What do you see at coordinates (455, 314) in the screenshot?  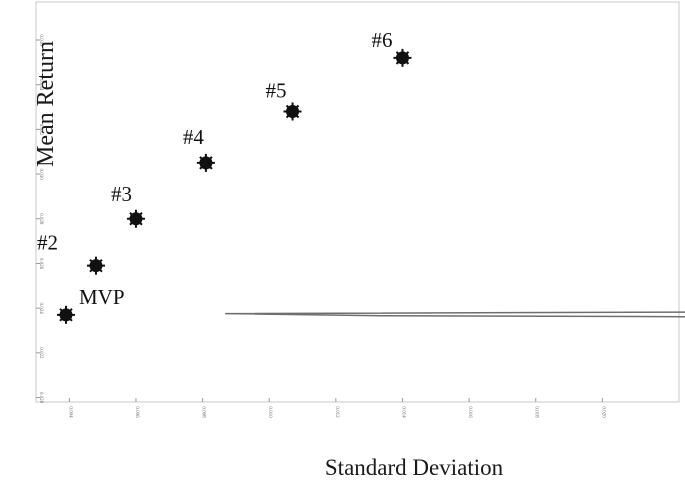 I see `frontier-curve` at bounding box center [455, 314].